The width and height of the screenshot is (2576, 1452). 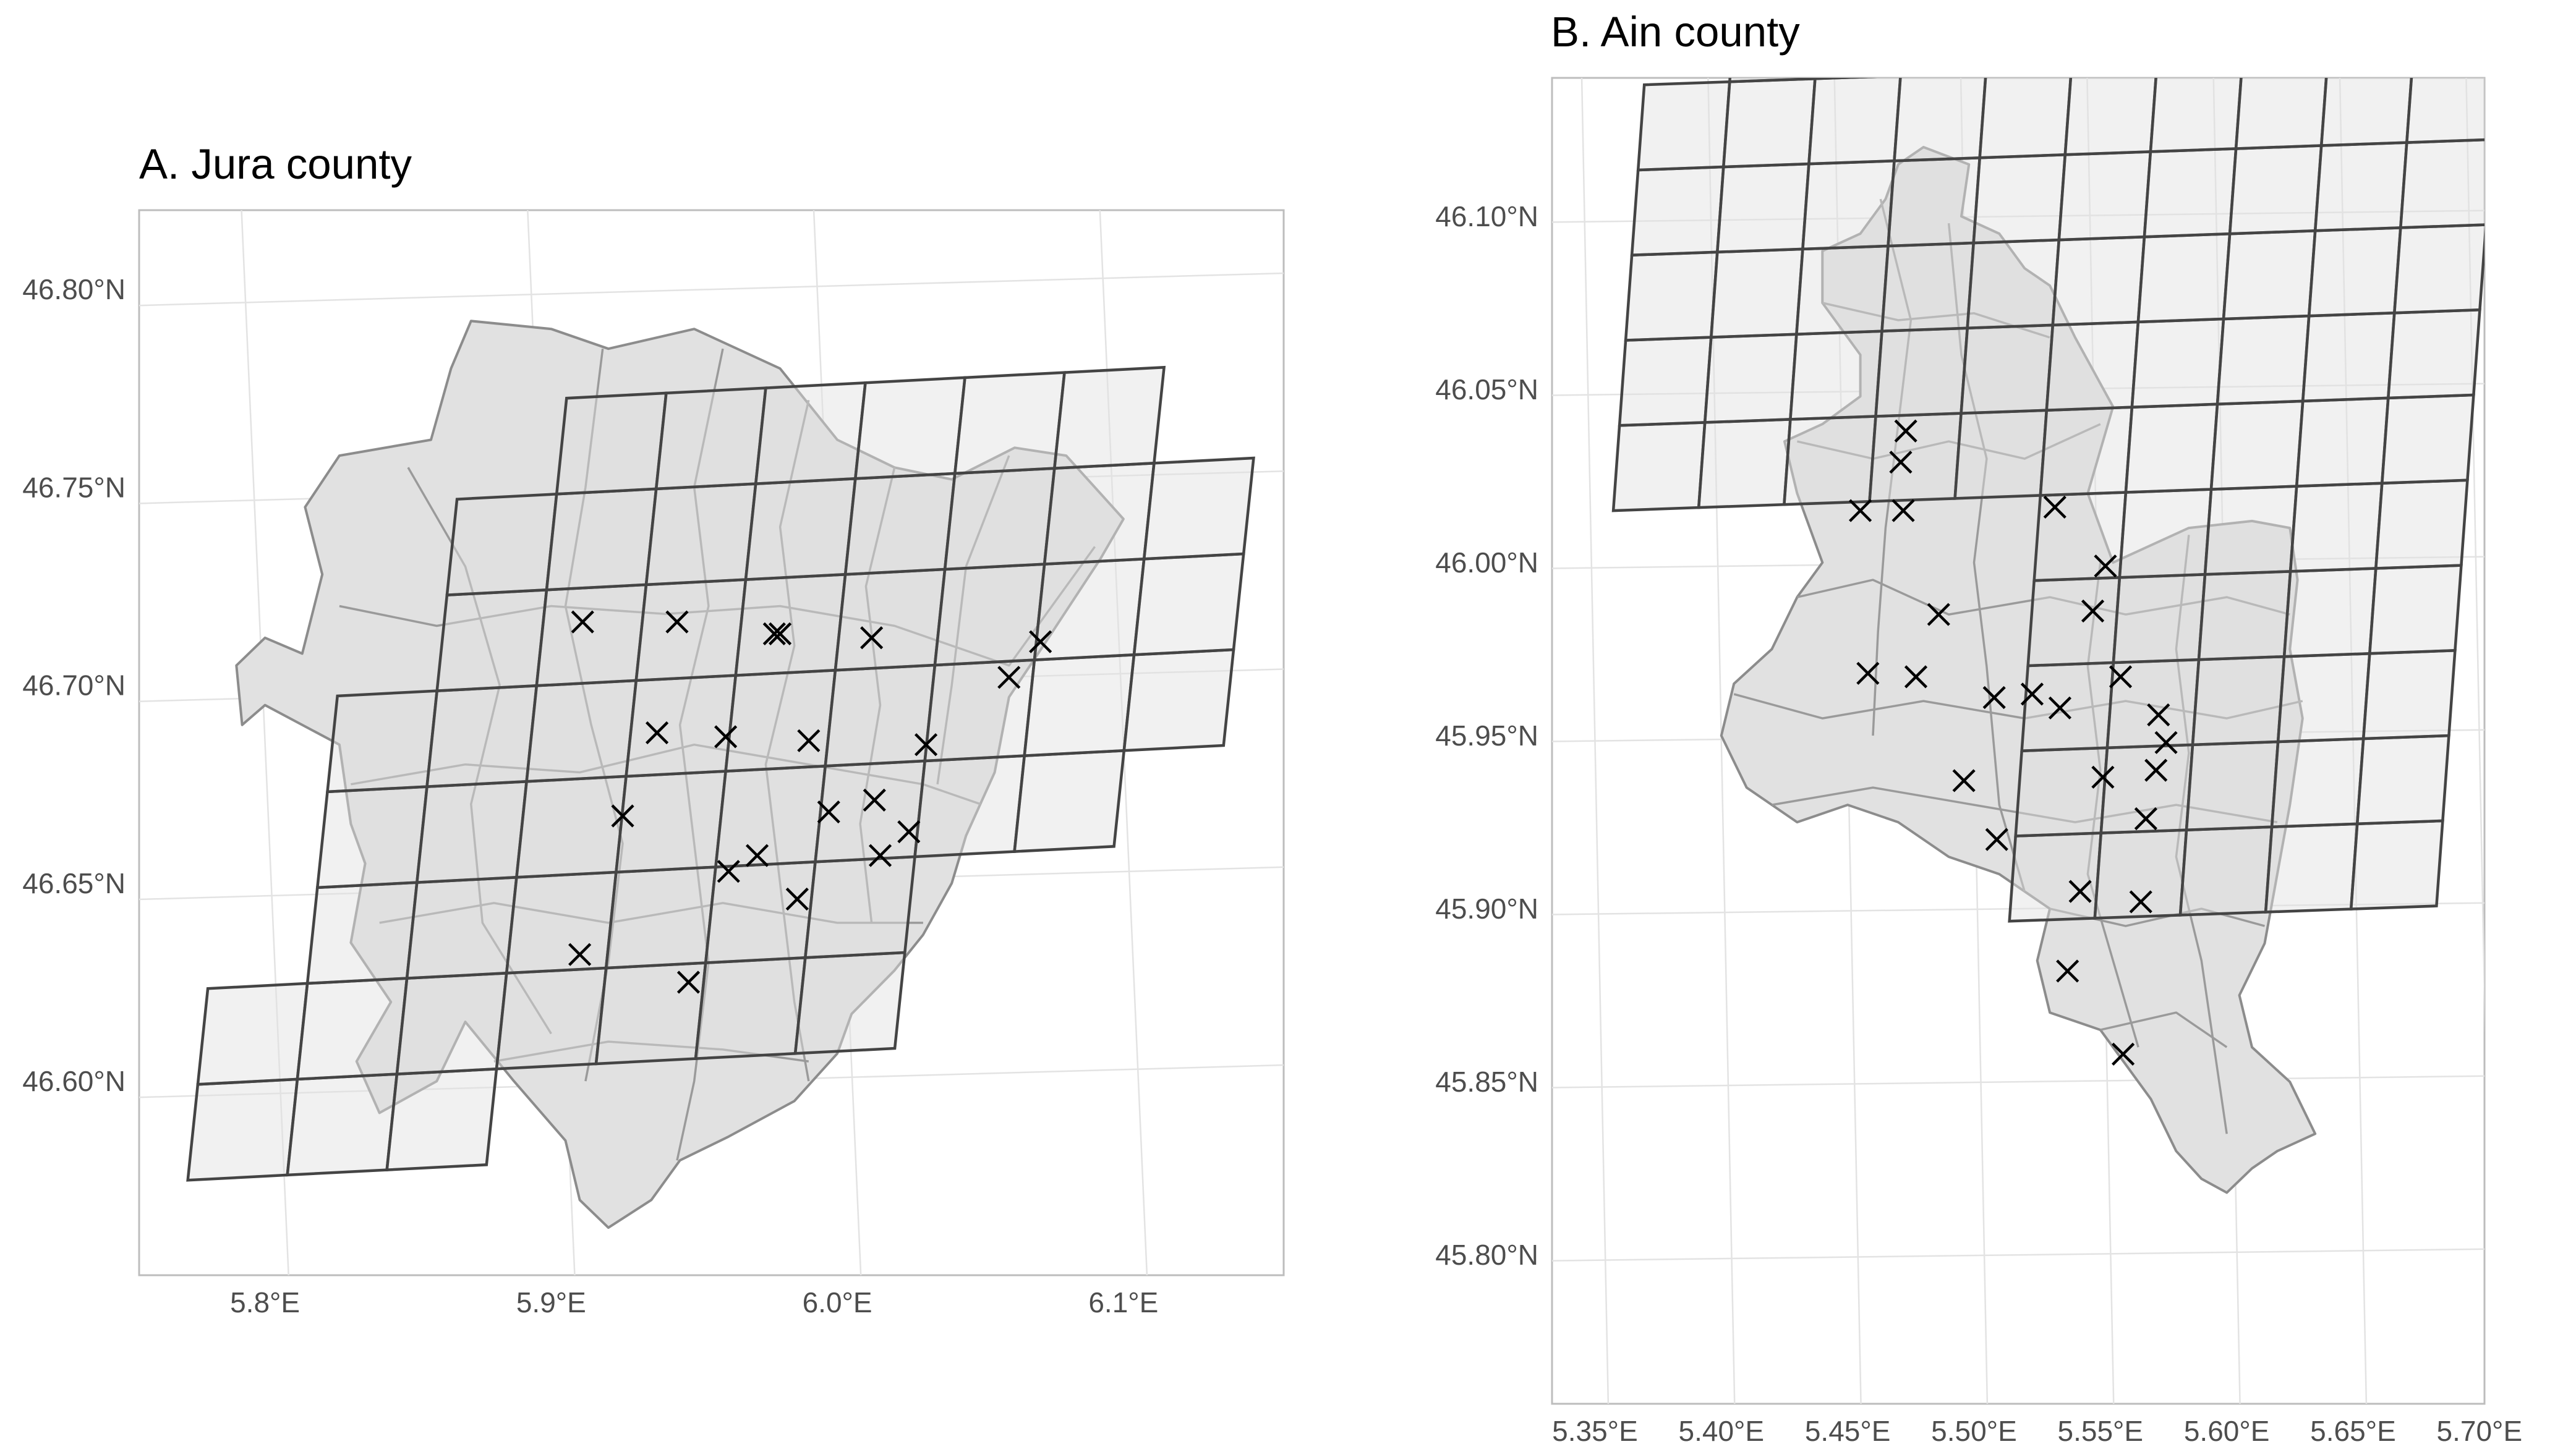 What do you see at coordinates (1848, 1431) in the screenshot?
I see `x-tick-label: 5.45°E` at bounding box center [1848, 1431].